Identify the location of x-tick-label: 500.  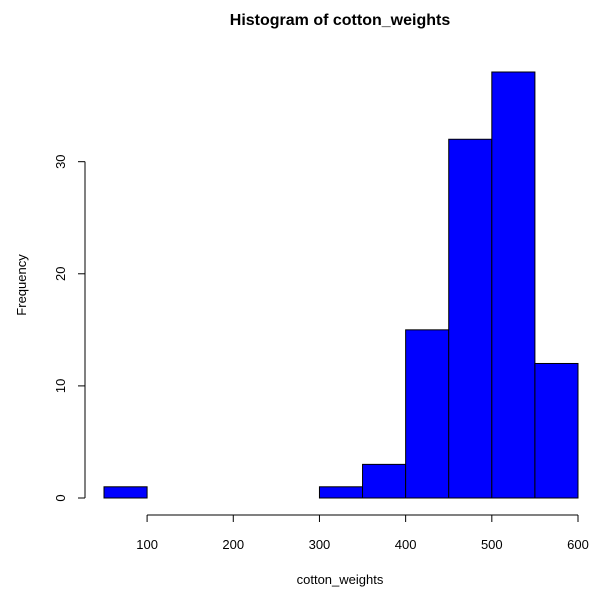
(492, 544).